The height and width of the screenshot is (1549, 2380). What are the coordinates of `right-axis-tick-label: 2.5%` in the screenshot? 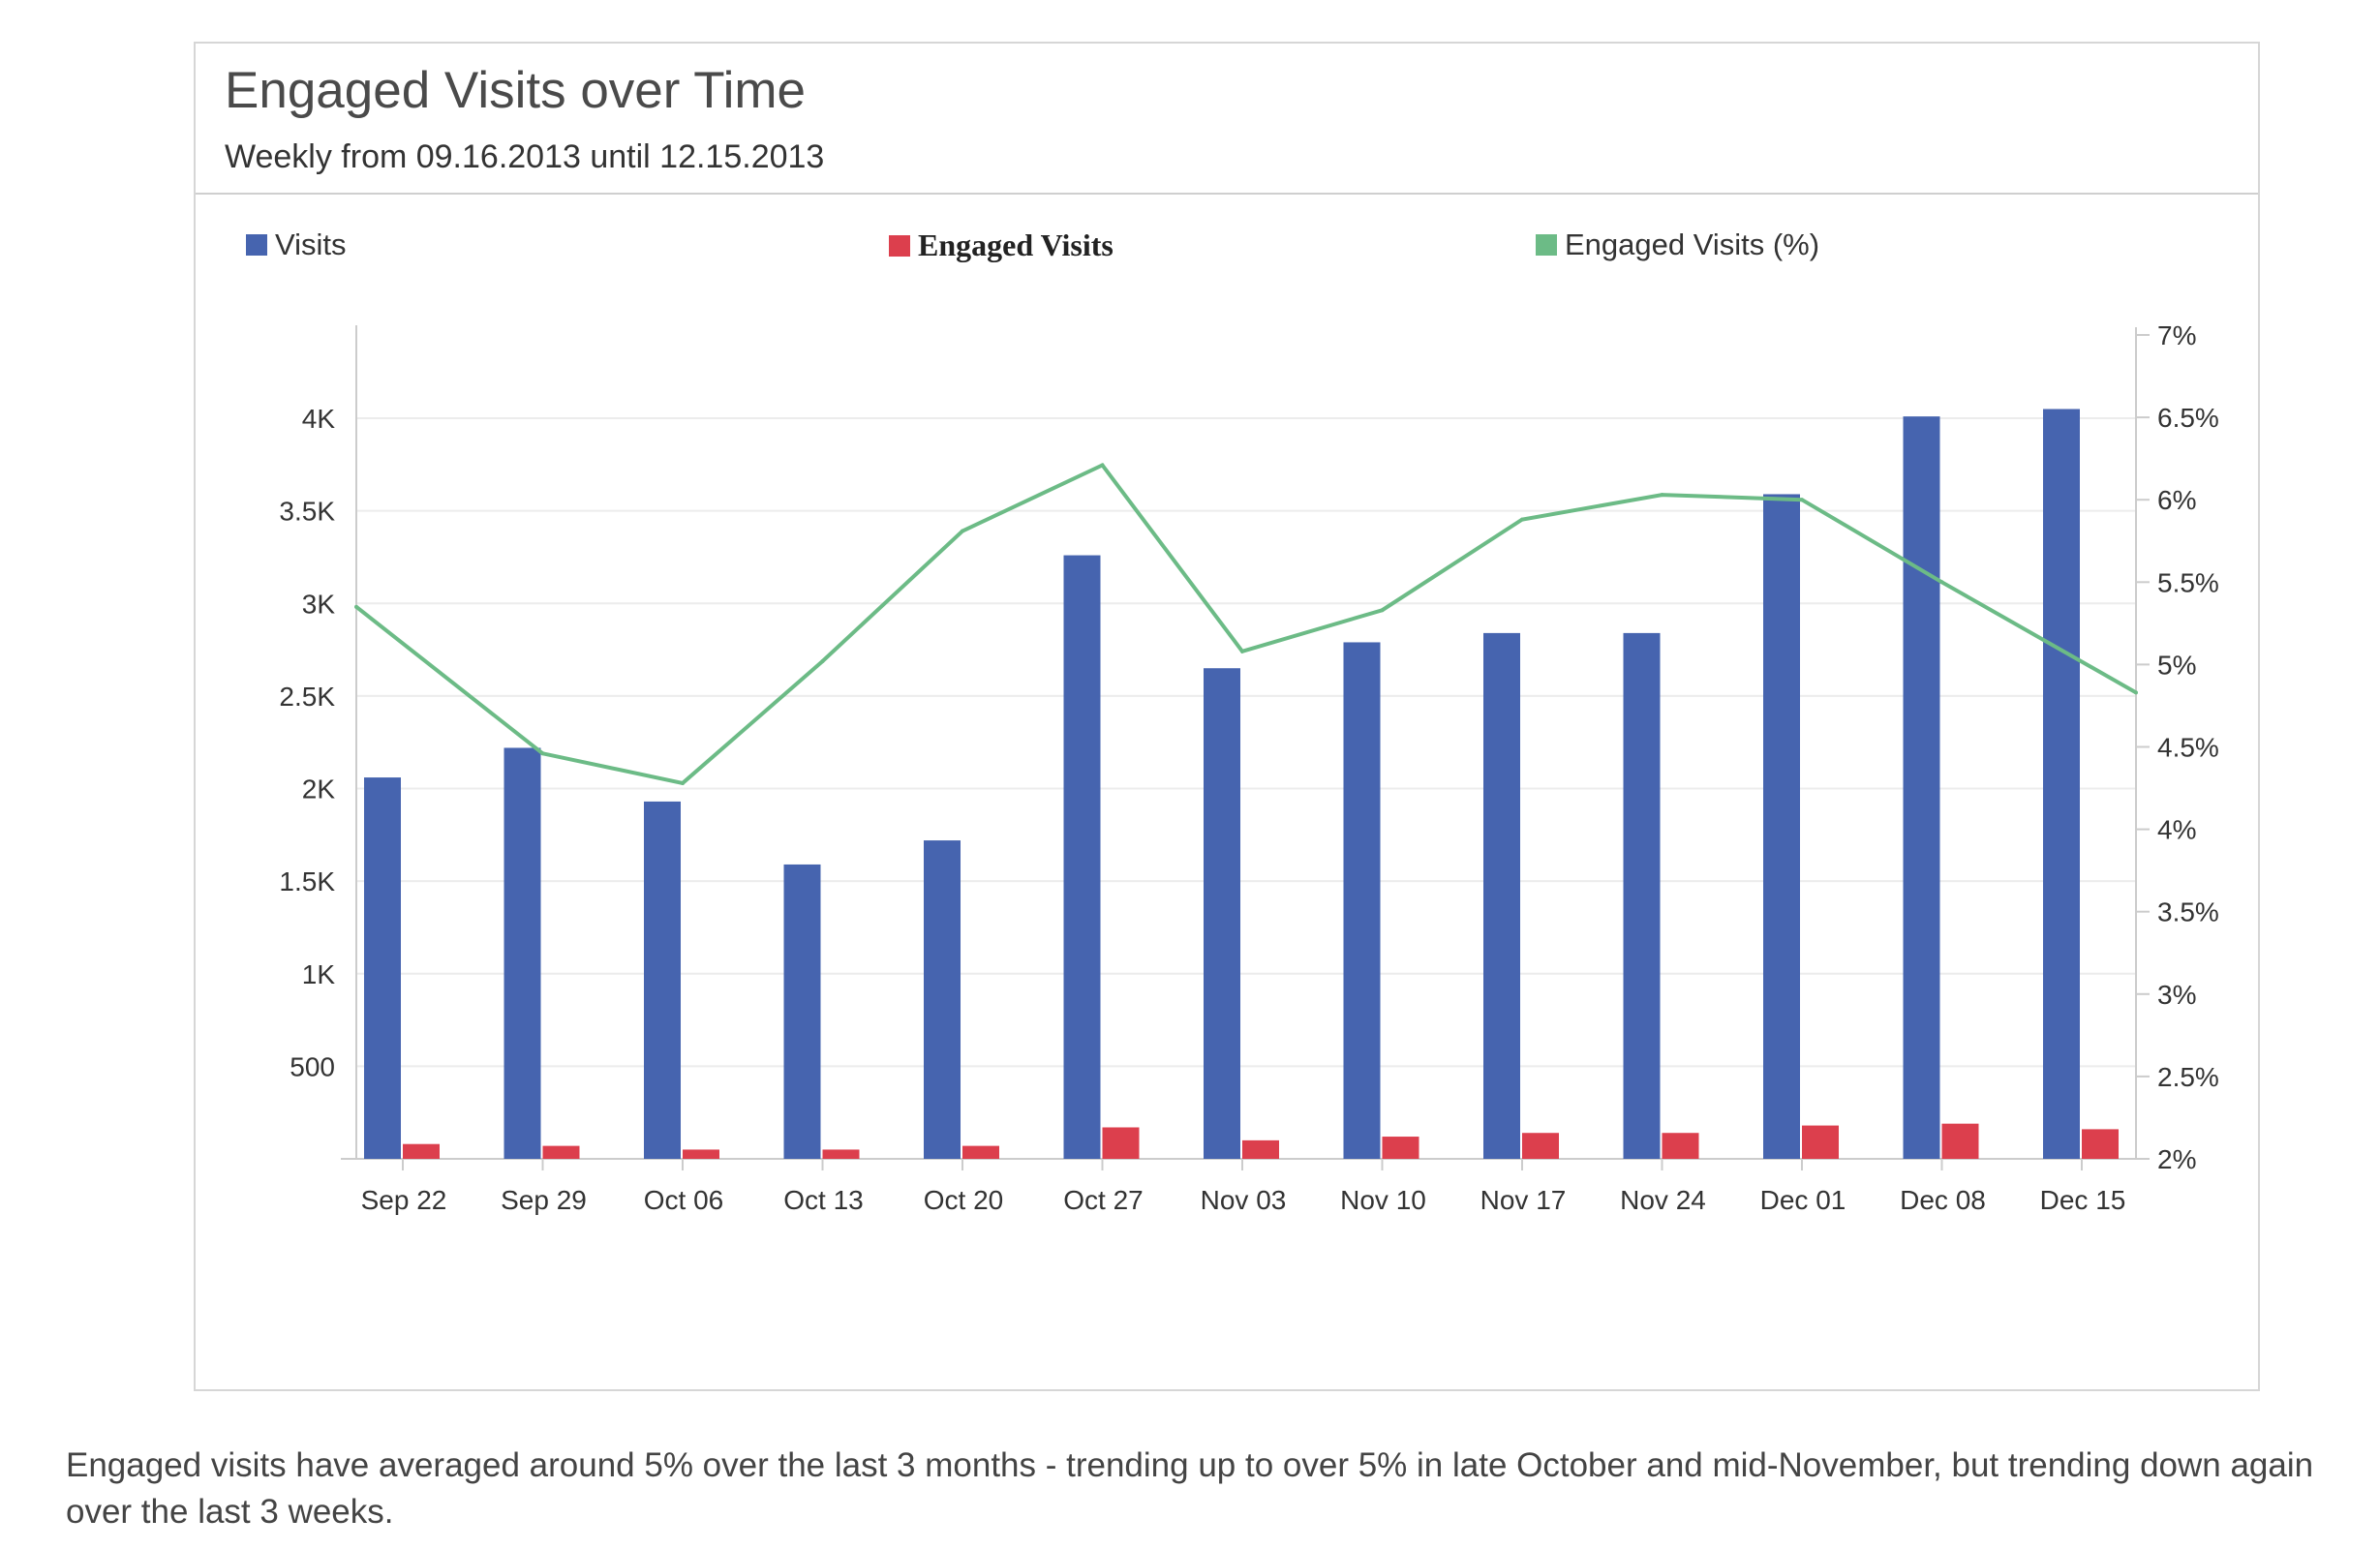 It's located at (2188, 1077).